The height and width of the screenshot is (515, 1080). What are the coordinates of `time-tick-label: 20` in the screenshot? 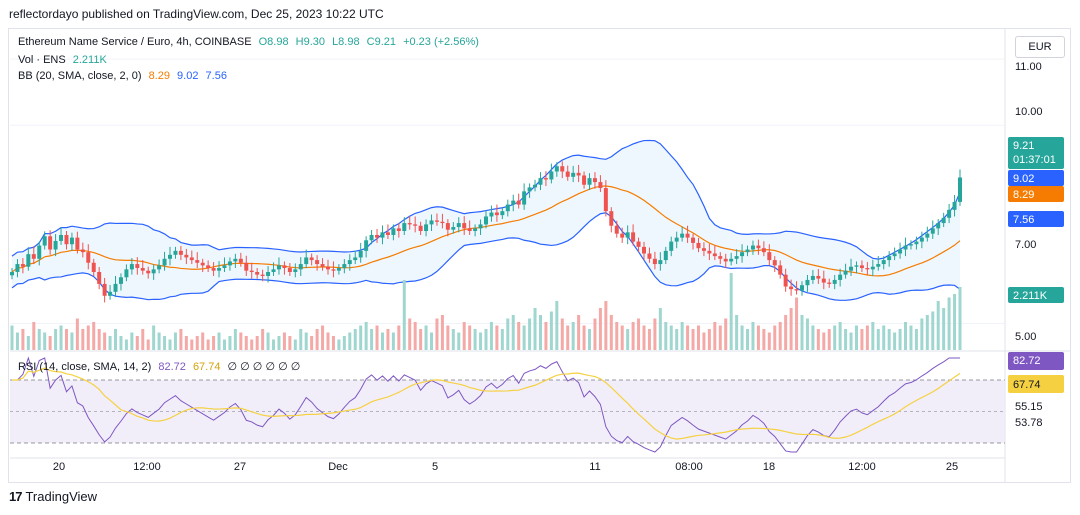 It's located at (59, 467).